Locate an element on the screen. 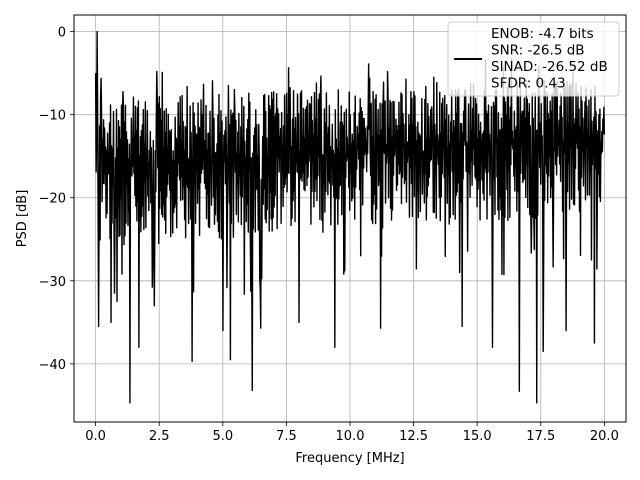  legend-sfdr: SFDR: 0.43 is located at coordinates (528, 84).